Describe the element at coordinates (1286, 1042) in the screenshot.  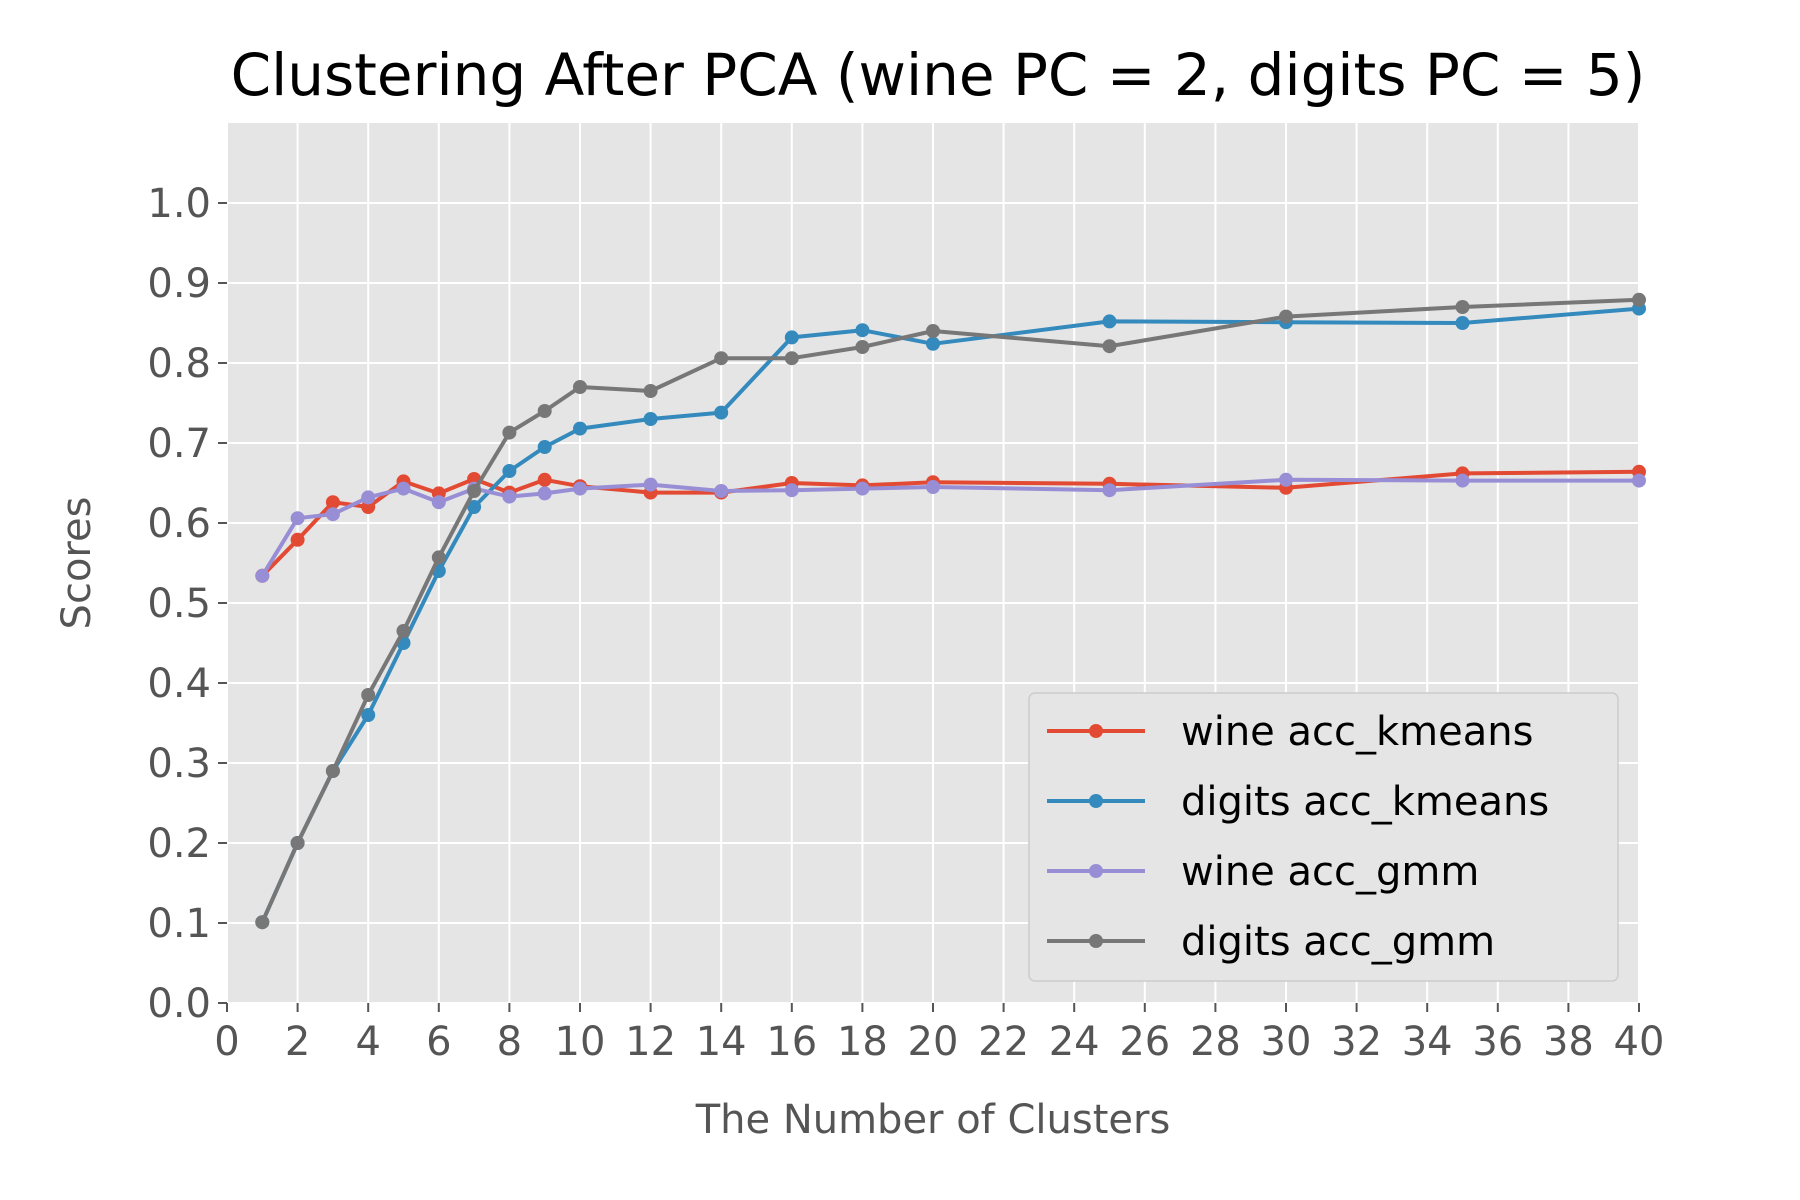
I see `x-tick-label: 30` at that location.